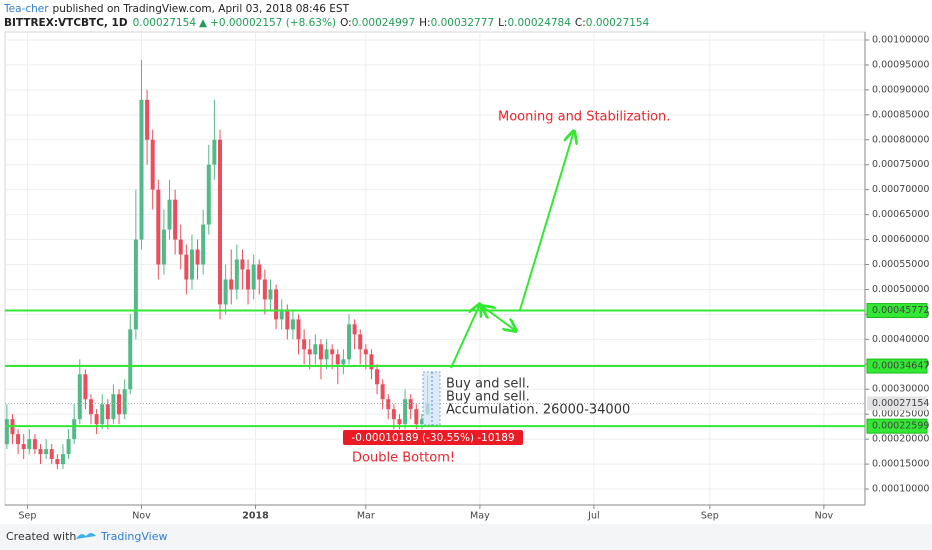  Describe the element at coordinates (403, 458) in the screenshot. I see `annotation: Double Bottom!` at that location.